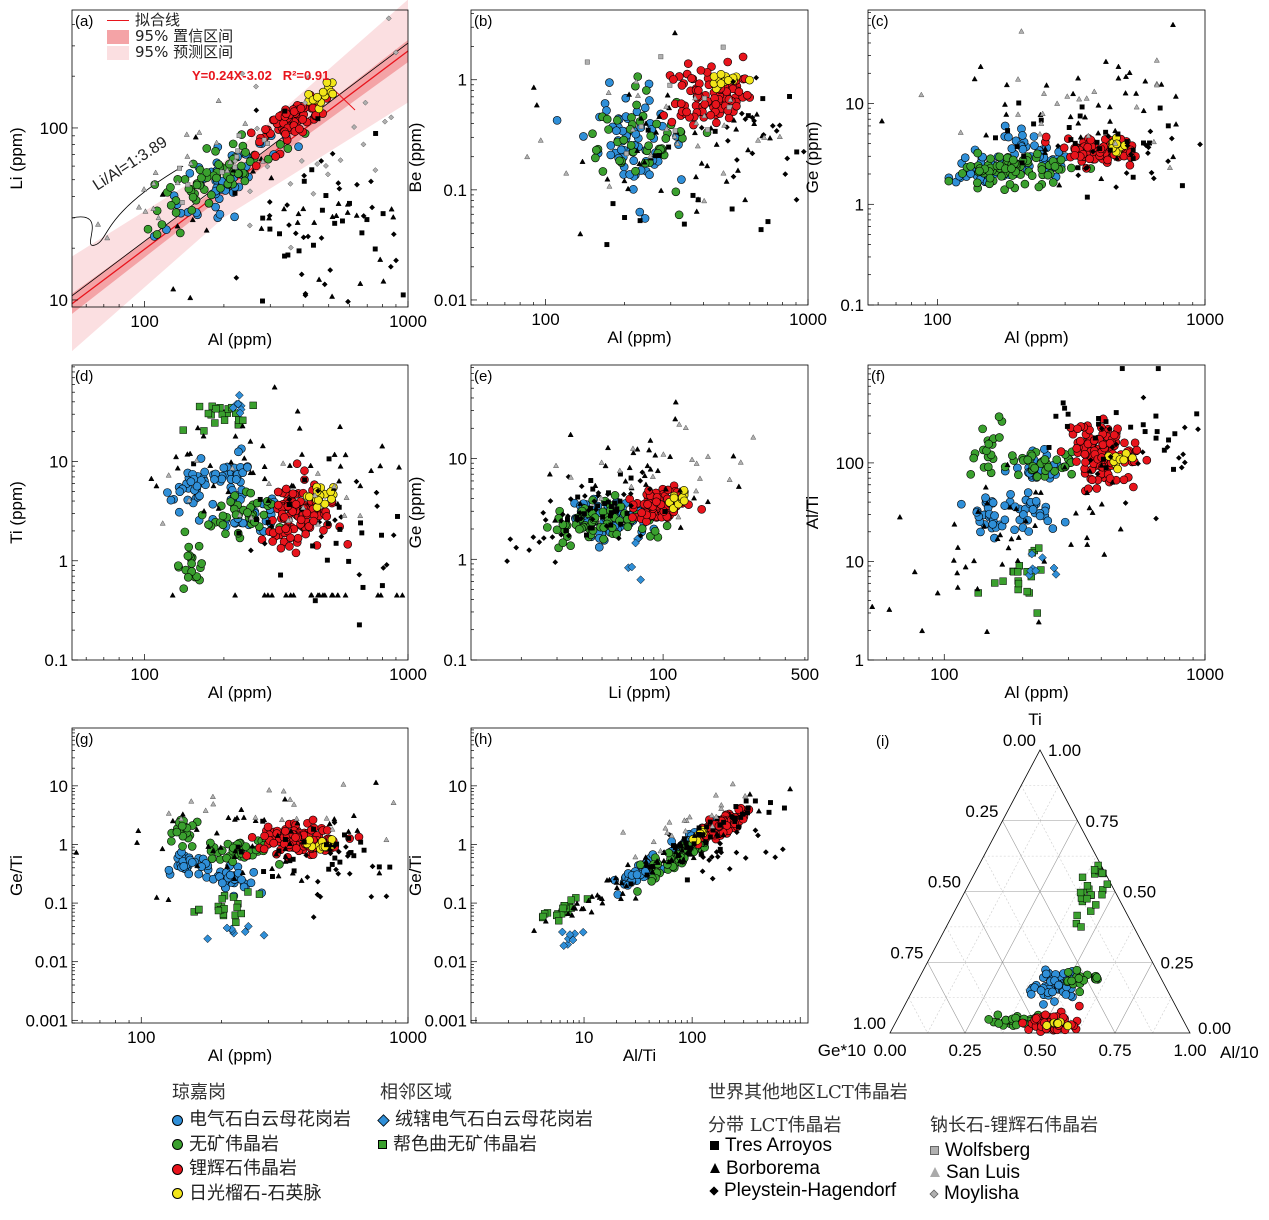 This screenshot has height=1220, width=1269. Describe the element at coordinates (1104, 455) in the screenshot. I see `series-red-circle` at that location.